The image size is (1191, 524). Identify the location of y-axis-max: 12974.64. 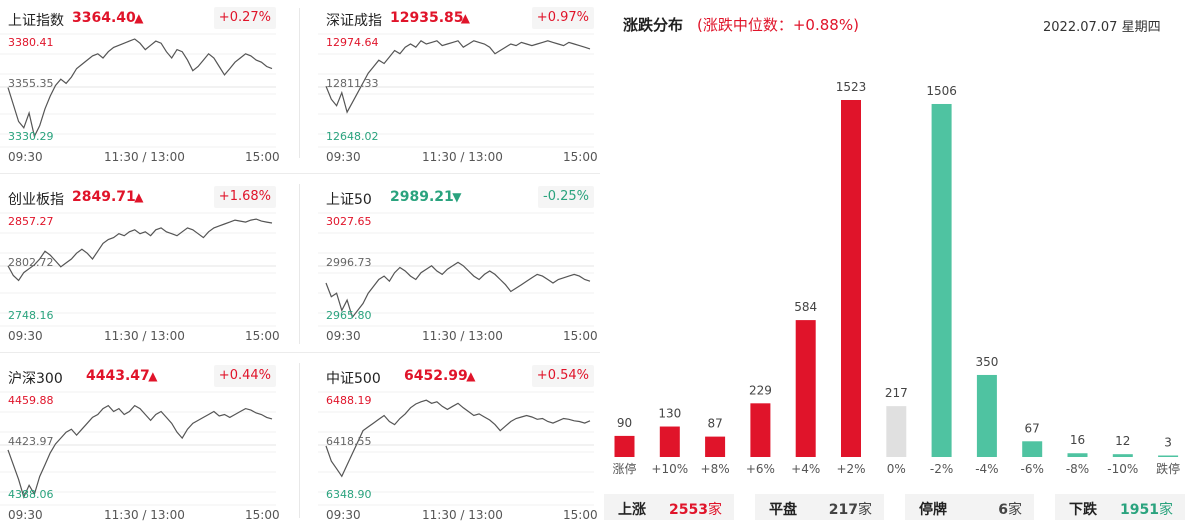
(352, 42).